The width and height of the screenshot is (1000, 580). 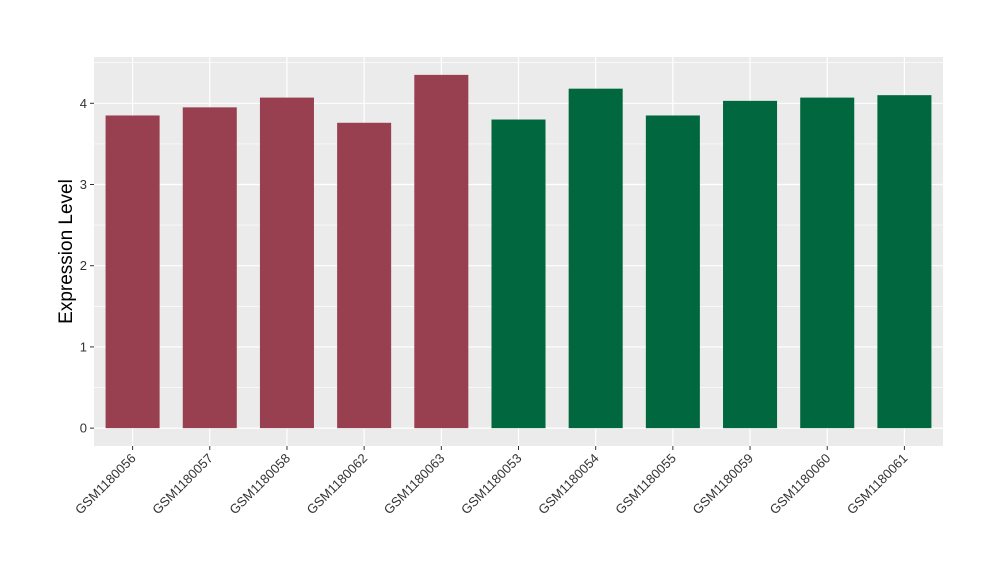 What do you see at coordinates (286, 263) in the screenshot?
I see `bar-GSM1180058` at bounding box center [286, 263].